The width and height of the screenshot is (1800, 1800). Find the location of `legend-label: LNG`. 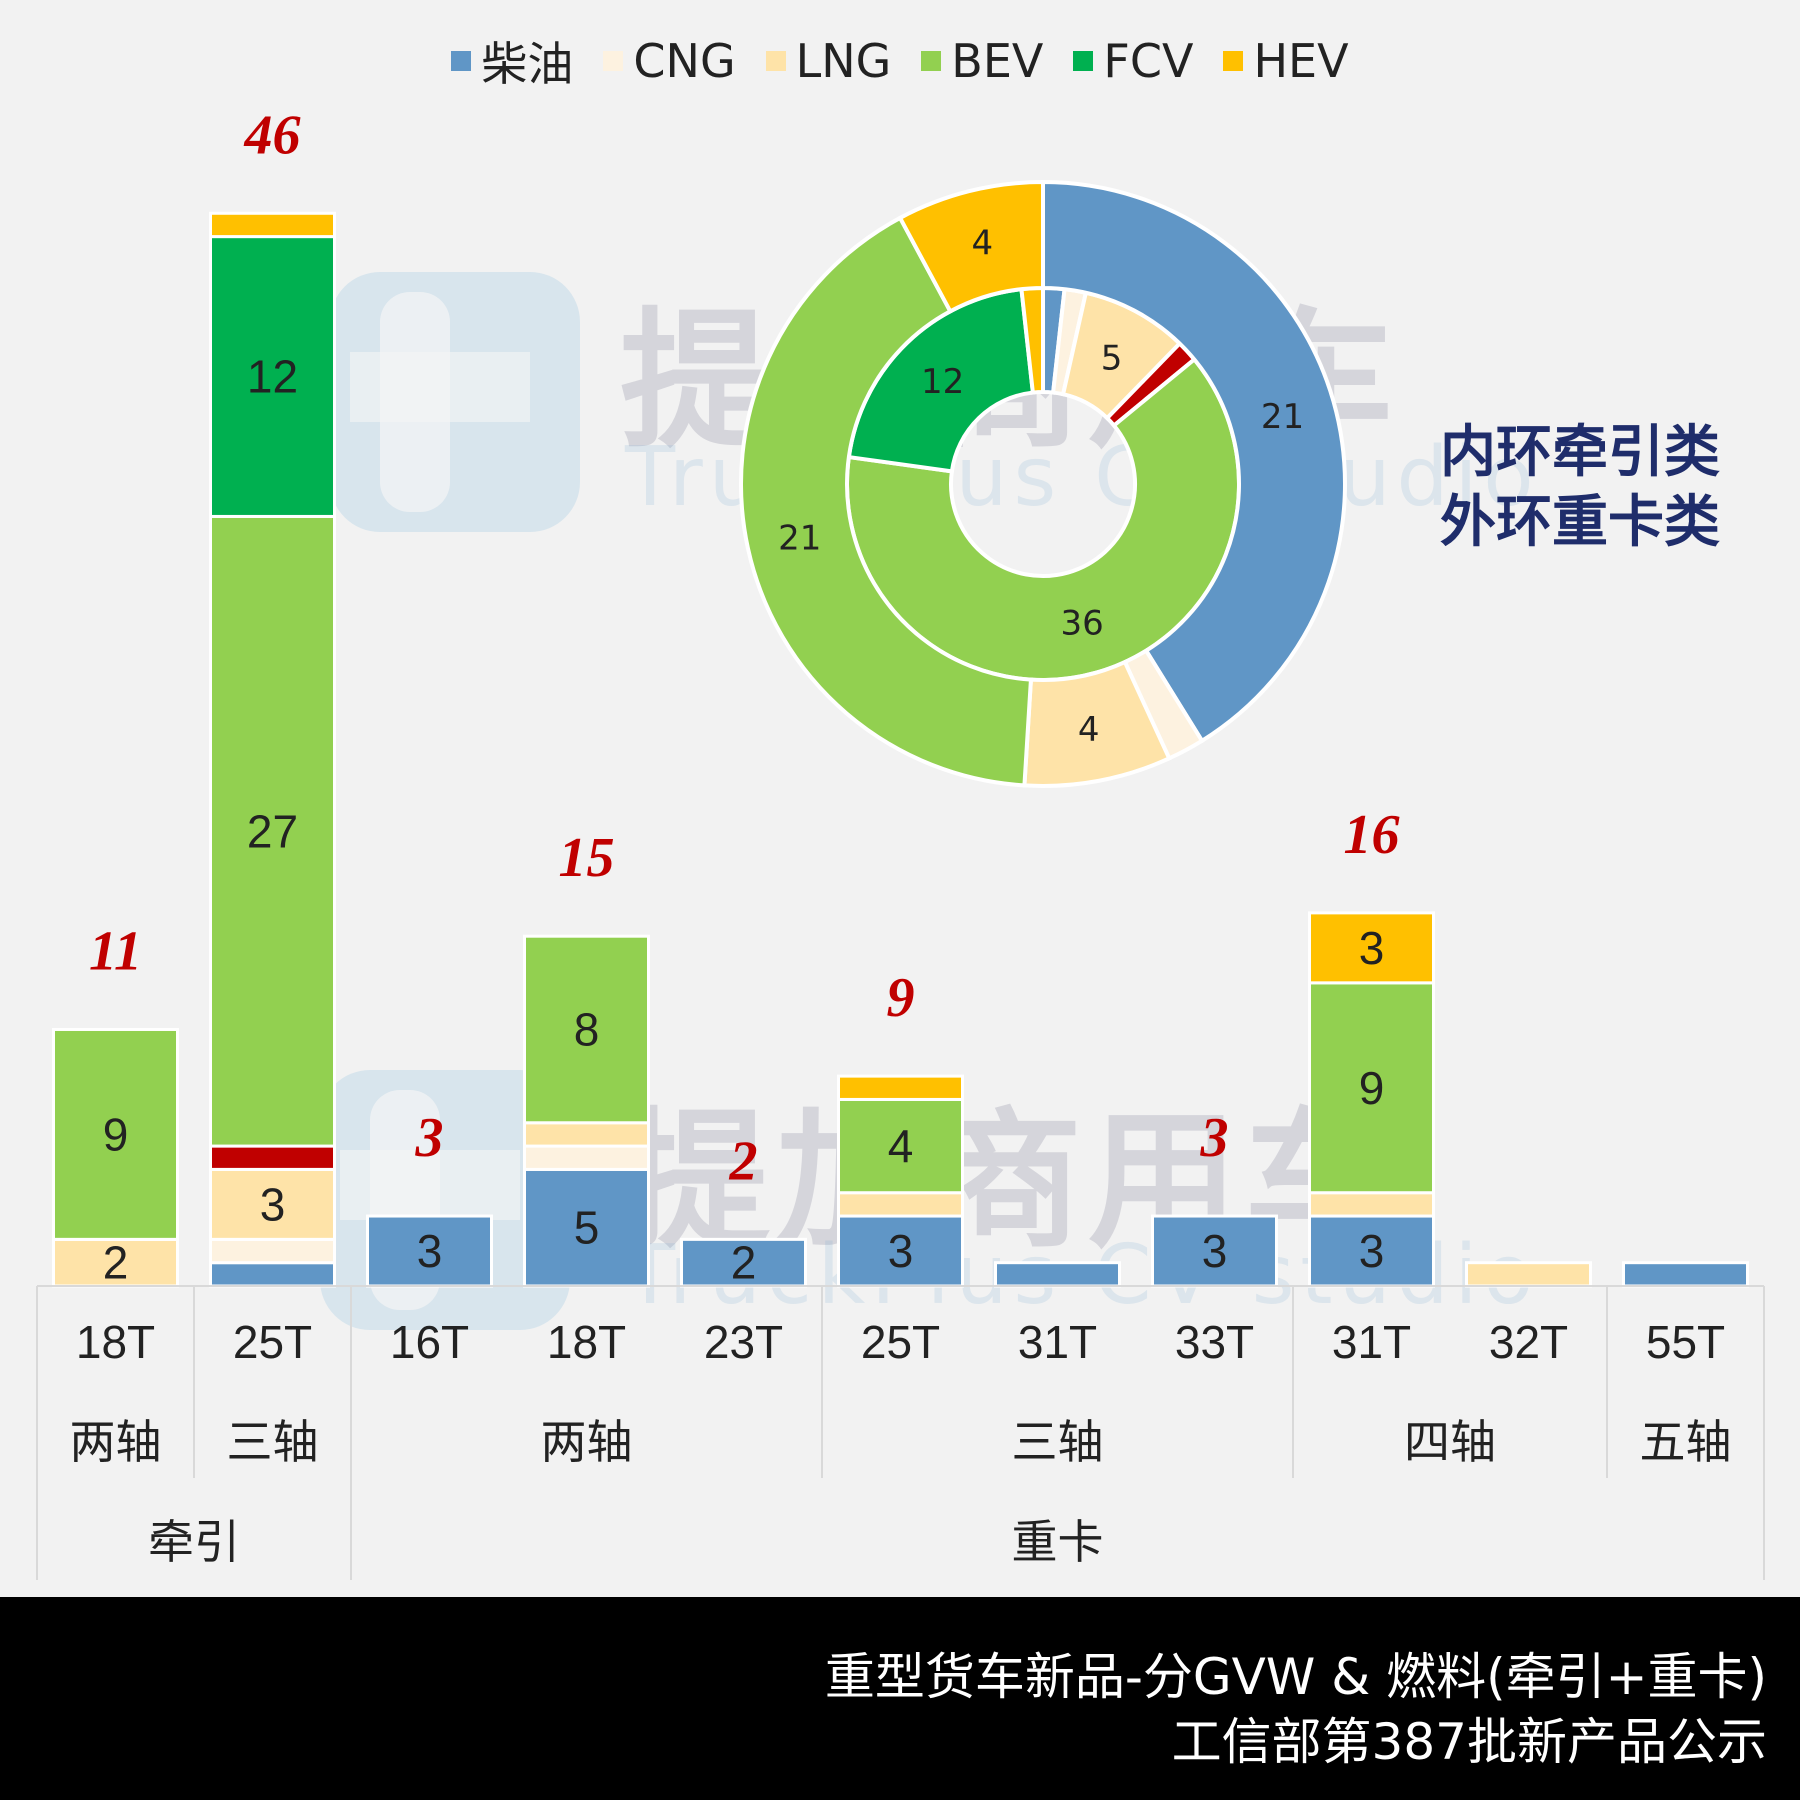

legend-label: LNG is located at coordinates (843, 61).